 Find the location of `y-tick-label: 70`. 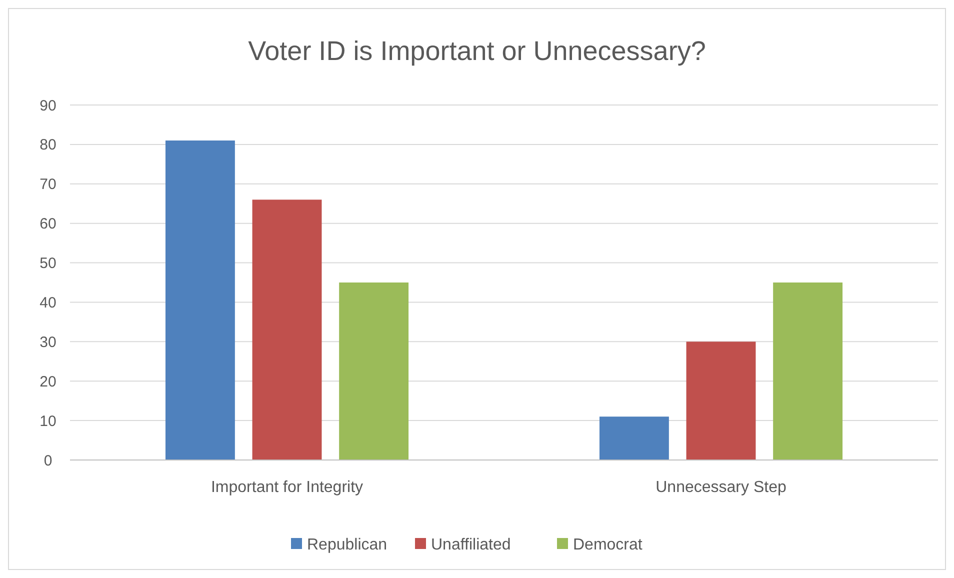

y-tick-label: 70 is located at coordinates (48, 185).